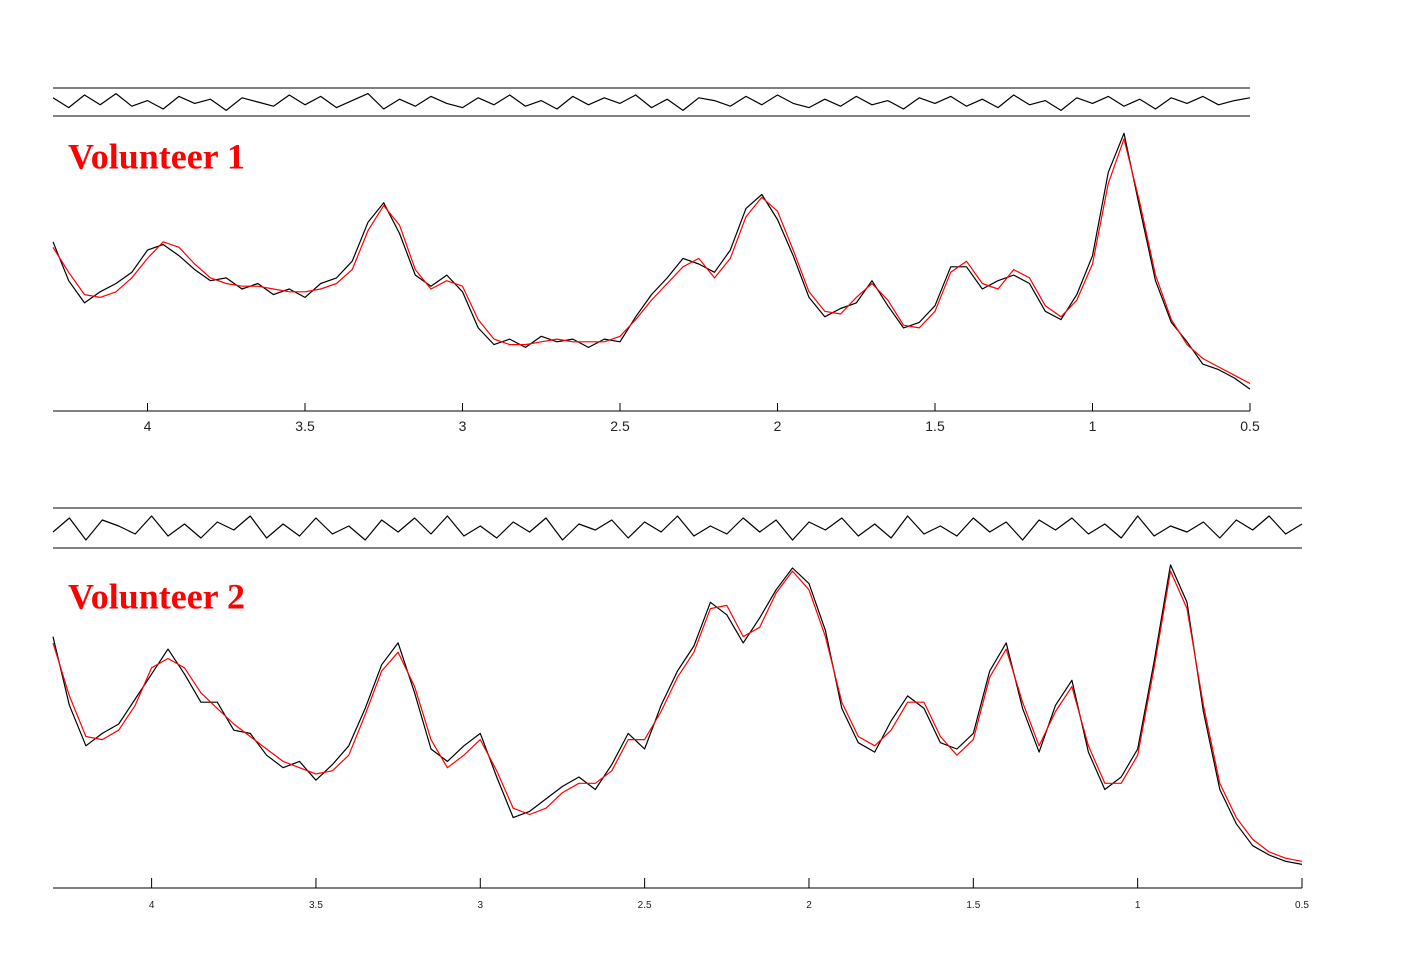 The image size is (1410, 963). What do you see at coordinates (156, 596) in the screenshot?
I see `chart-title: Volunteer 2` at bounding box center [156, 596].